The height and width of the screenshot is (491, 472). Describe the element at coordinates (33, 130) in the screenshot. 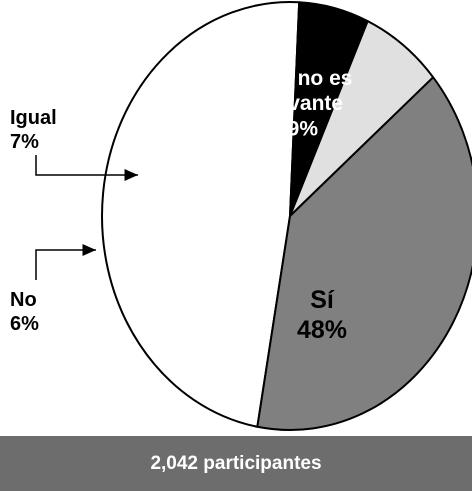

I see `label-igual: Igual 7%` at that location.